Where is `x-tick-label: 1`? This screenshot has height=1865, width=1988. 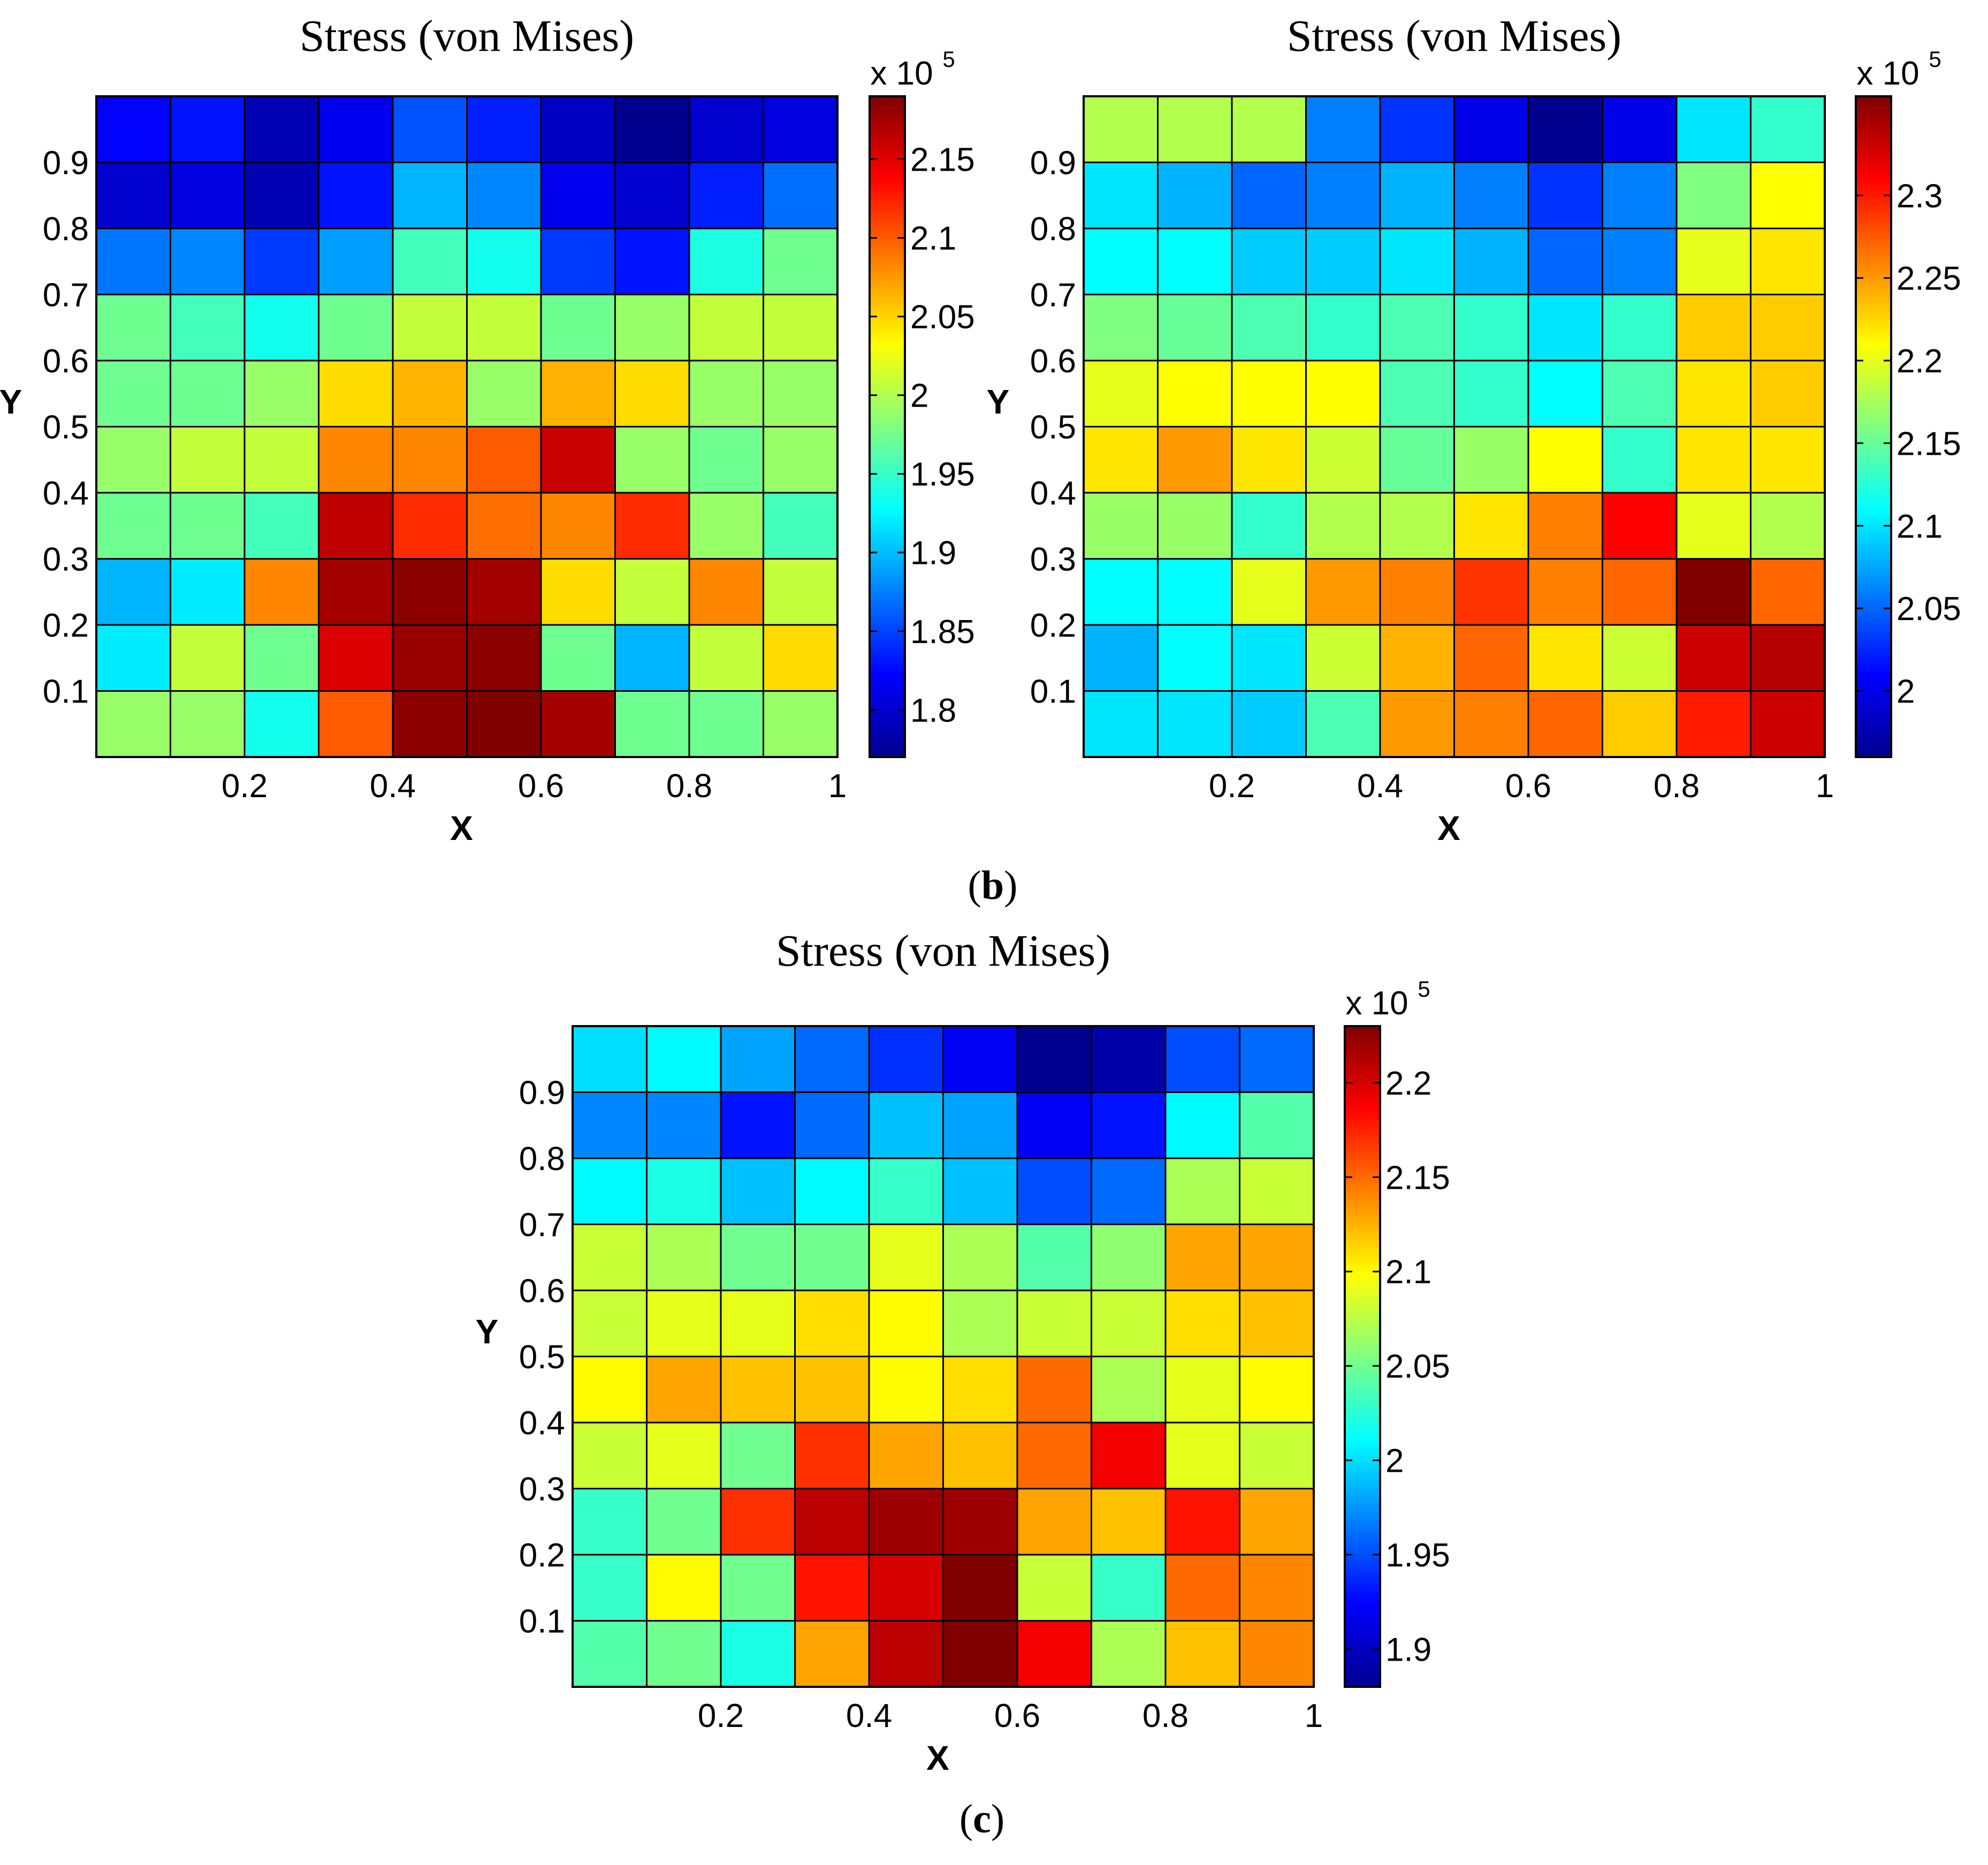 x-tick-label: 1 is located at coordinates (838, 786).